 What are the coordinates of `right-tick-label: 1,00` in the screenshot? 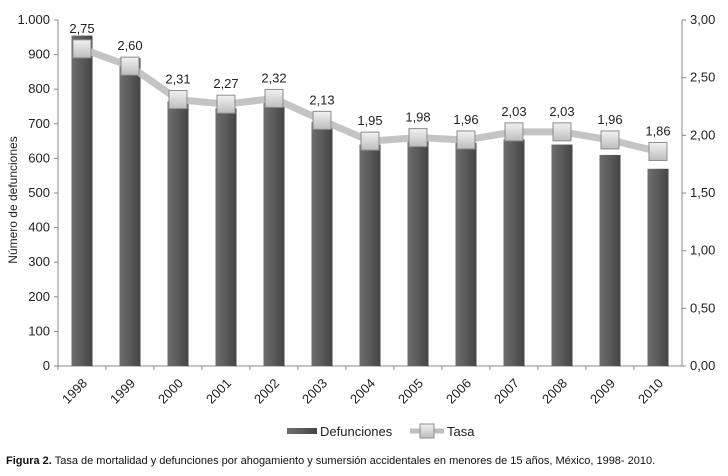 It's located at (702, 250).